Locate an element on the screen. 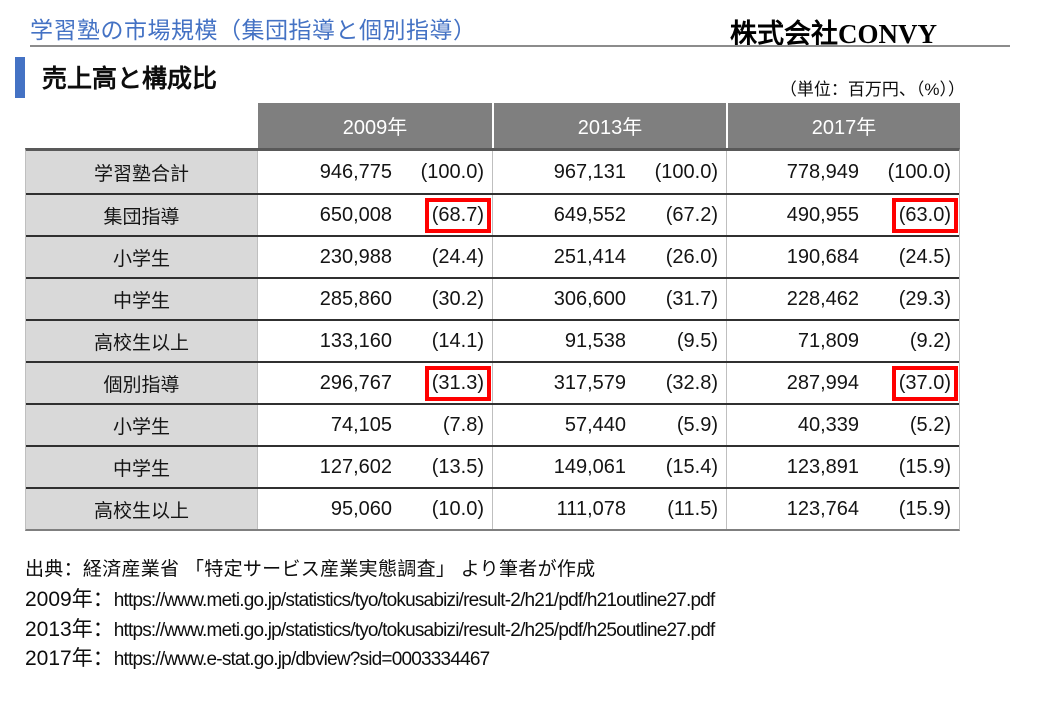 The height and width of the screenshot is (720, 1040). amount-text: 317,579 is located at coordinates (589, 382).